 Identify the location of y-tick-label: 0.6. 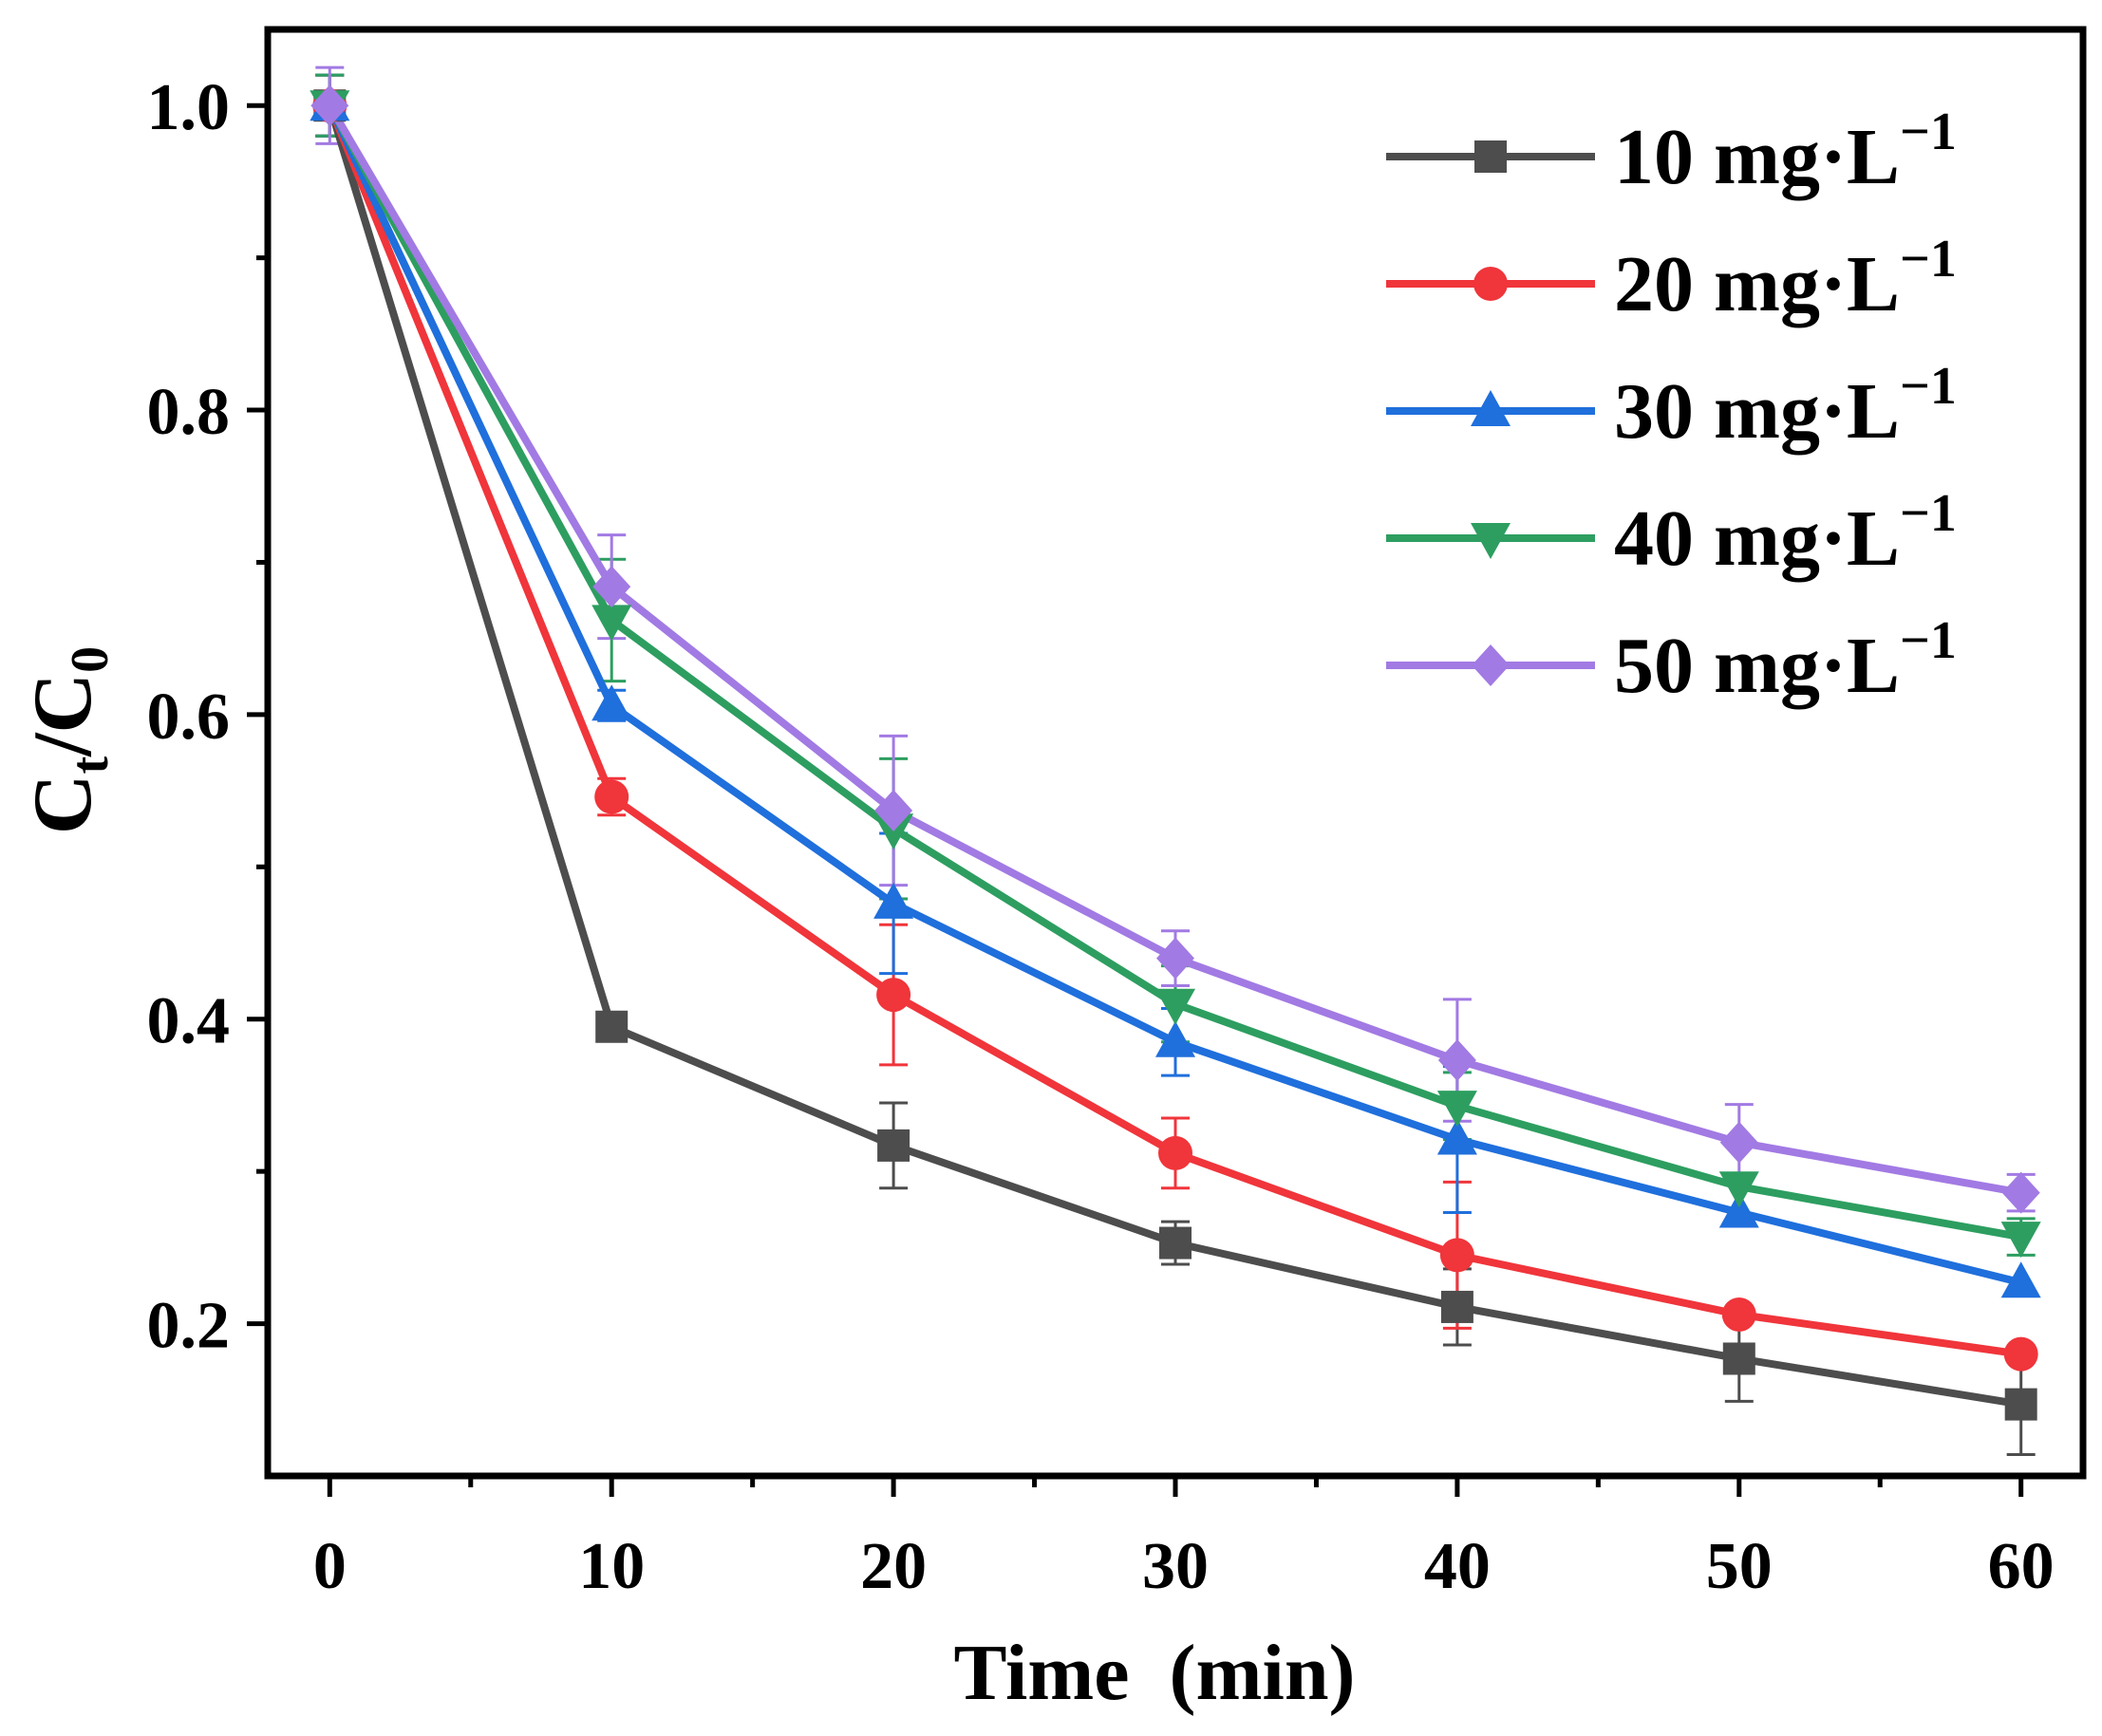
(189, 717).